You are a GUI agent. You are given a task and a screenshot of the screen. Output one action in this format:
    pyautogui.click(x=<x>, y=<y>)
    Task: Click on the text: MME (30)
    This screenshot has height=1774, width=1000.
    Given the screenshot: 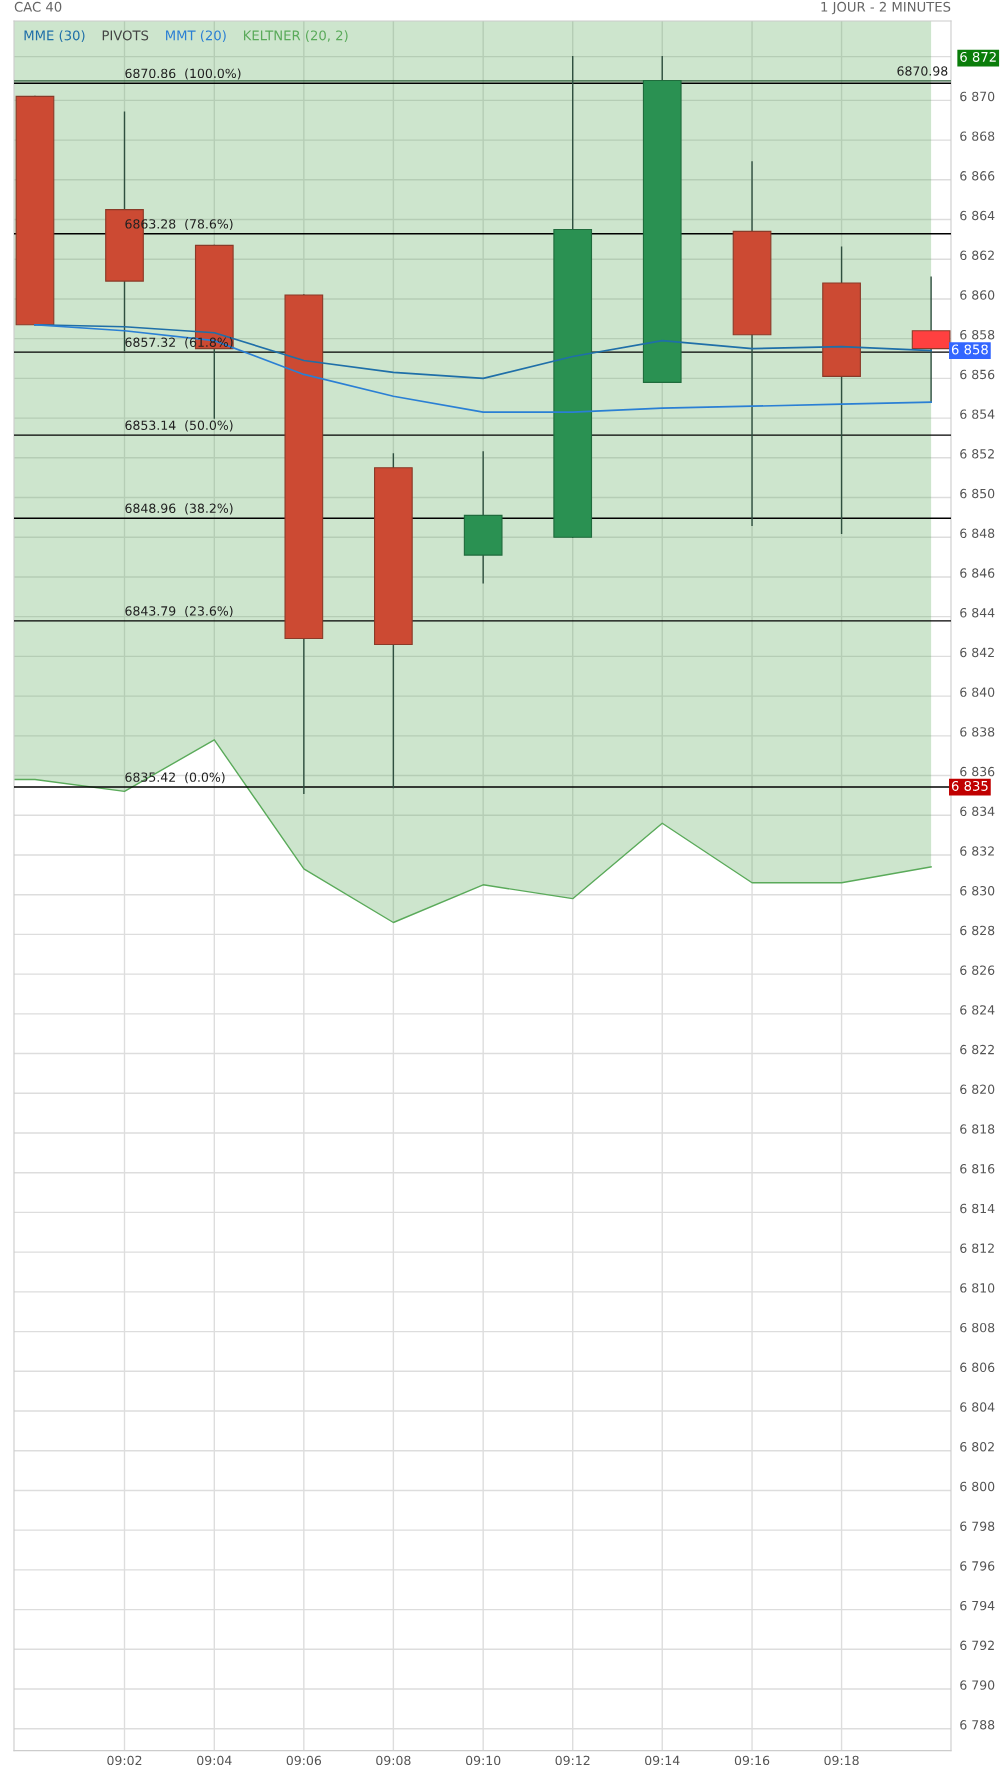 What is the action you would take?
    pyautogui.click(x=54, y=36)
    